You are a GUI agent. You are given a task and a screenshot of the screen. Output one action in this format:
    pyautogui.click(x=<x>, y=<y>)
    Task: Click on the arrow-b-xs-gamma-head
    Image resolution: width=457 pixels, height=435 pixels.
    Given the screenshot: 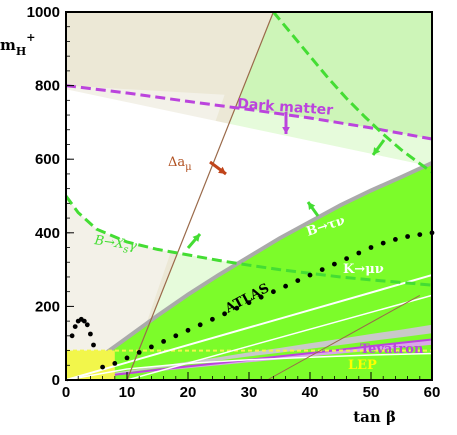 What is the action you would take?
    pyautogui.click(x=196, y=238)
    